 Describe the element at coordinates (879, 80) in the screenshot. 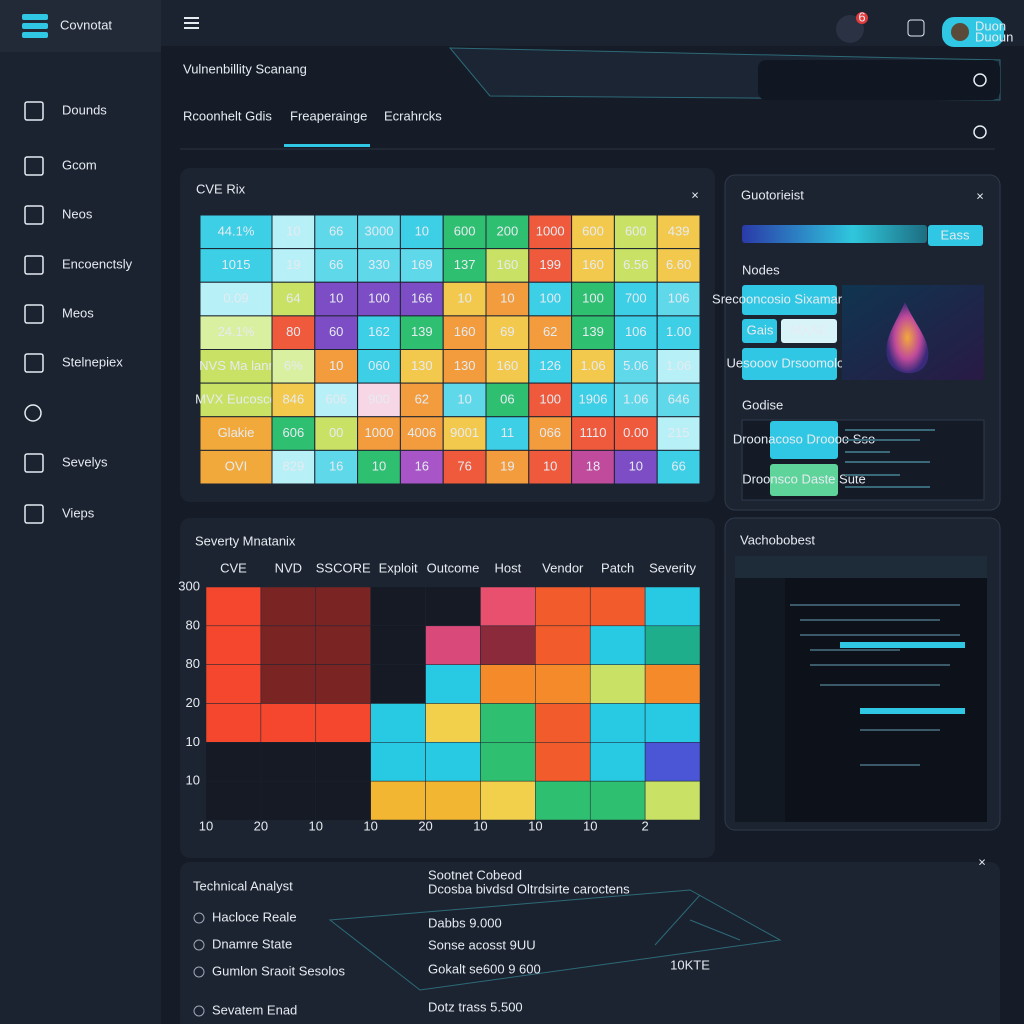

I see `search-box` at that location.